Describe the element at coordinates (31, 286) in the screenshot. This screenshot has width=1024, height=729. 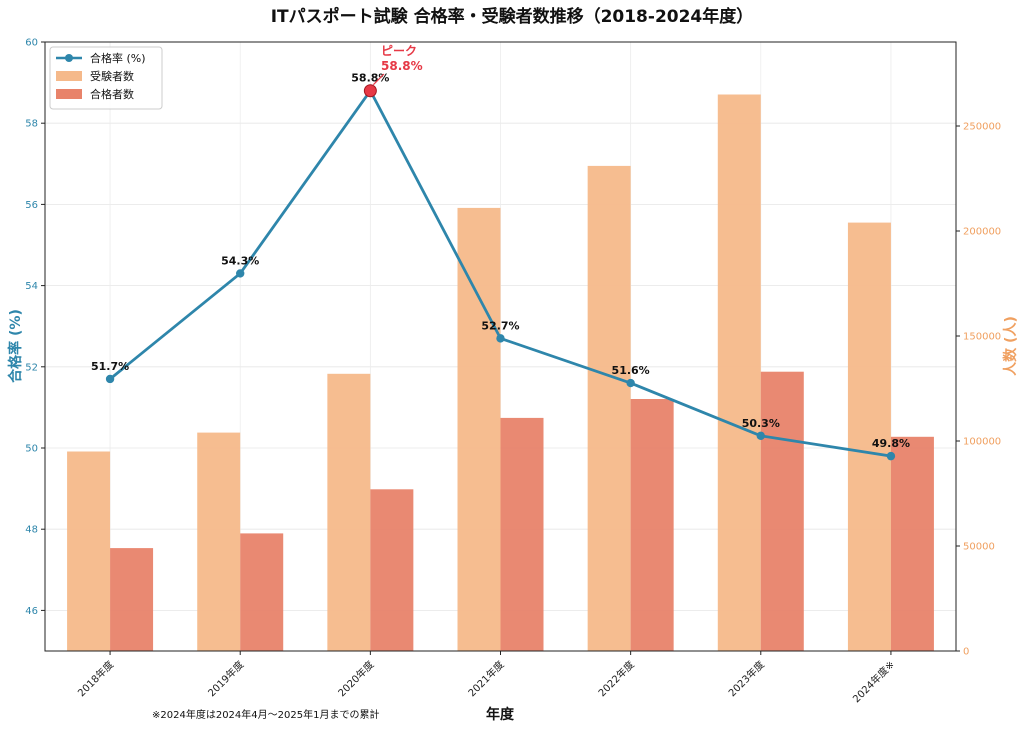
I see `y-left-tick-label: 54` at that location.